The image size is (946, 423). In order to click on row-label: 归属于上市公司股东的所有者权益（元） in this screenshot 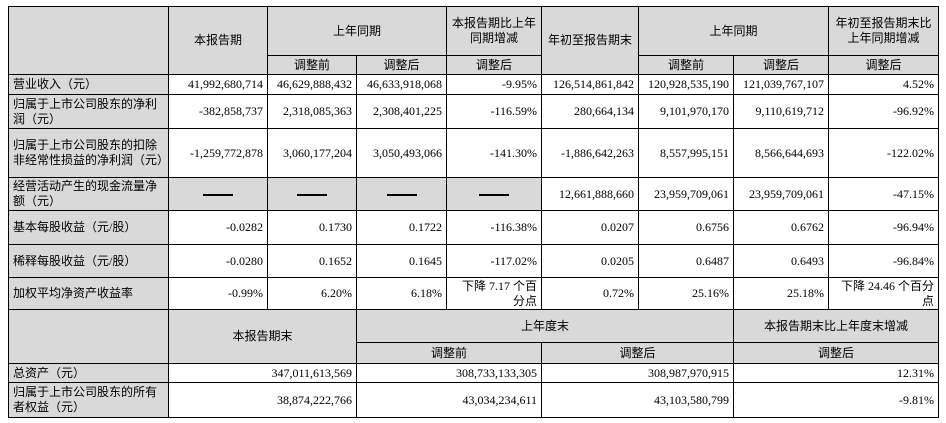, I will do `click(88, 400)`.